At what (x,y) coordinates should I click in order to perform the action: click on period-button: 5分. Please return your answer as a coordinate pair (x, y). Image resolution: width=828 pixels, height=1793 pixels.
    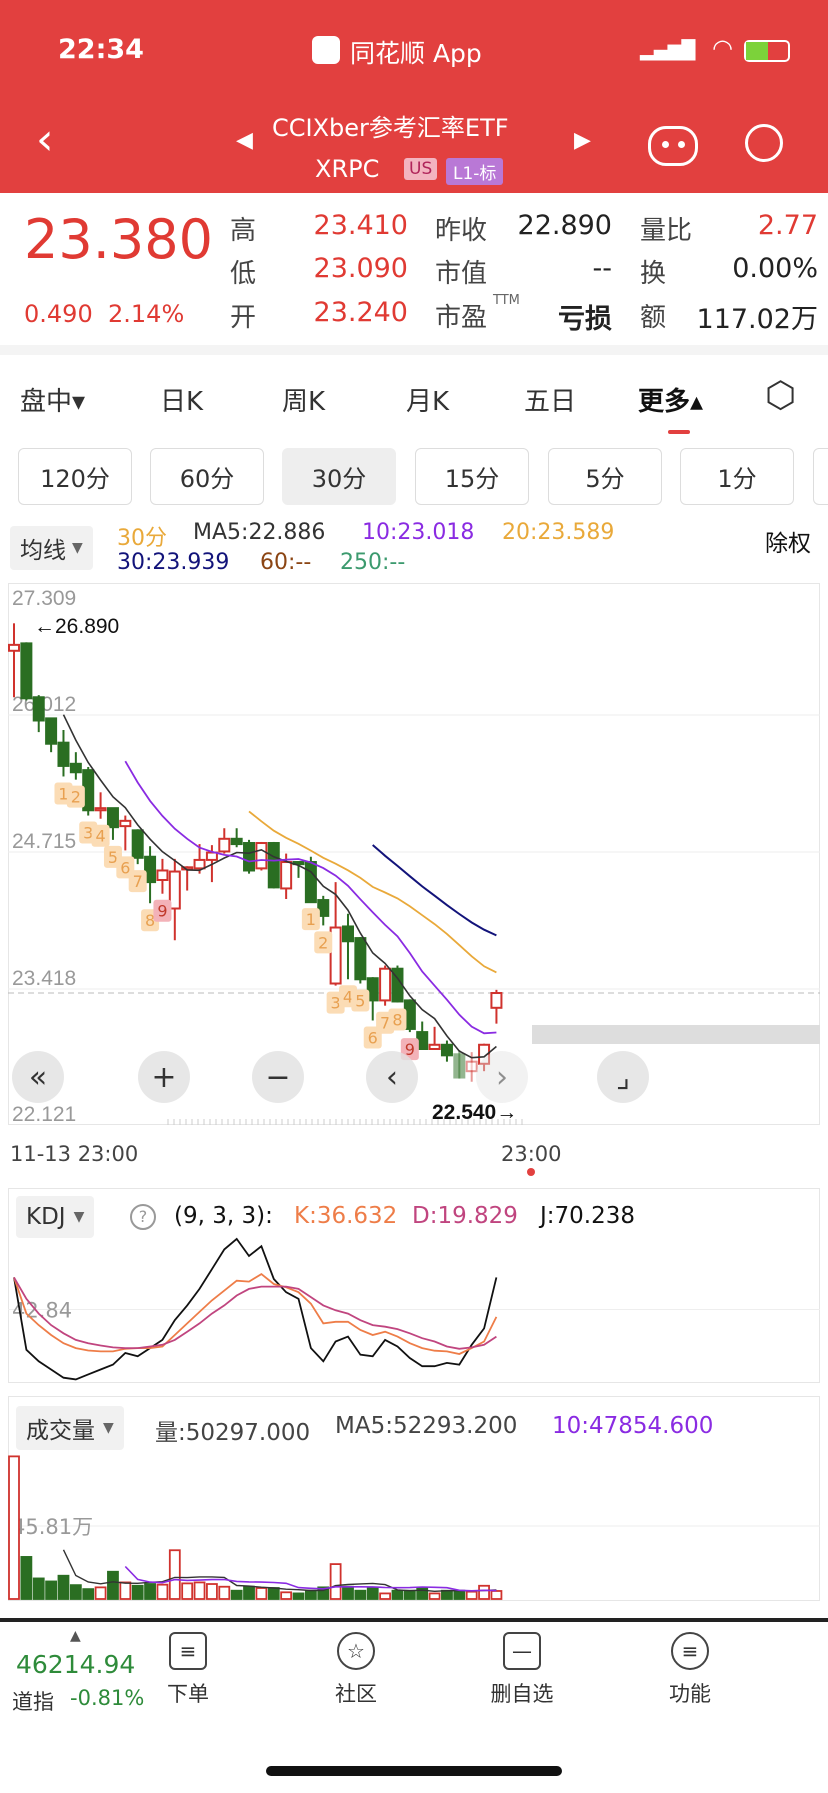
    Looking at the image, I should click on (605, 476).